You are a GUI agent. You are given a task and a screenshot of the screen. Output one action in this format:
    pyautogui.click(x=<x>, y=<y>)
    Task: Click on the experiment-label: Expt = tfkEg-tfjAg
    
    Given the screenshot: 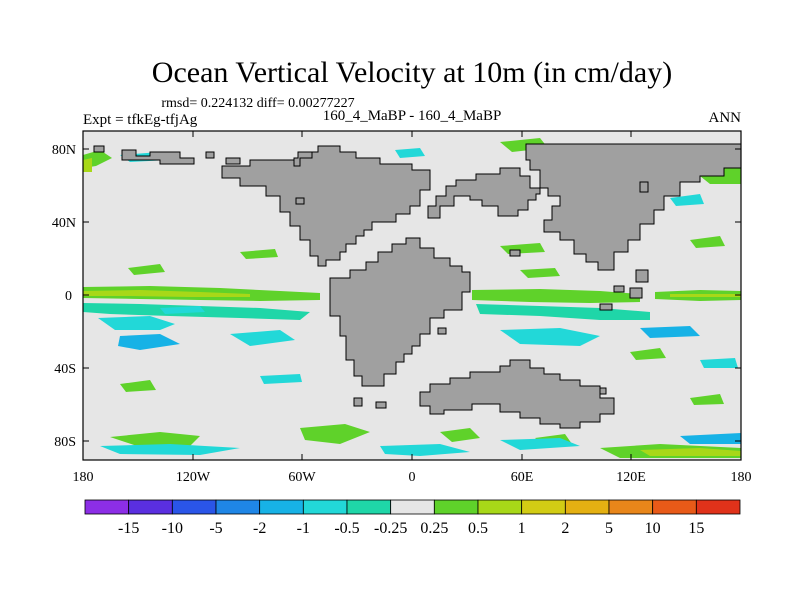 What is the action you would take?
    pyautogui.click(x=140, y=120)
    